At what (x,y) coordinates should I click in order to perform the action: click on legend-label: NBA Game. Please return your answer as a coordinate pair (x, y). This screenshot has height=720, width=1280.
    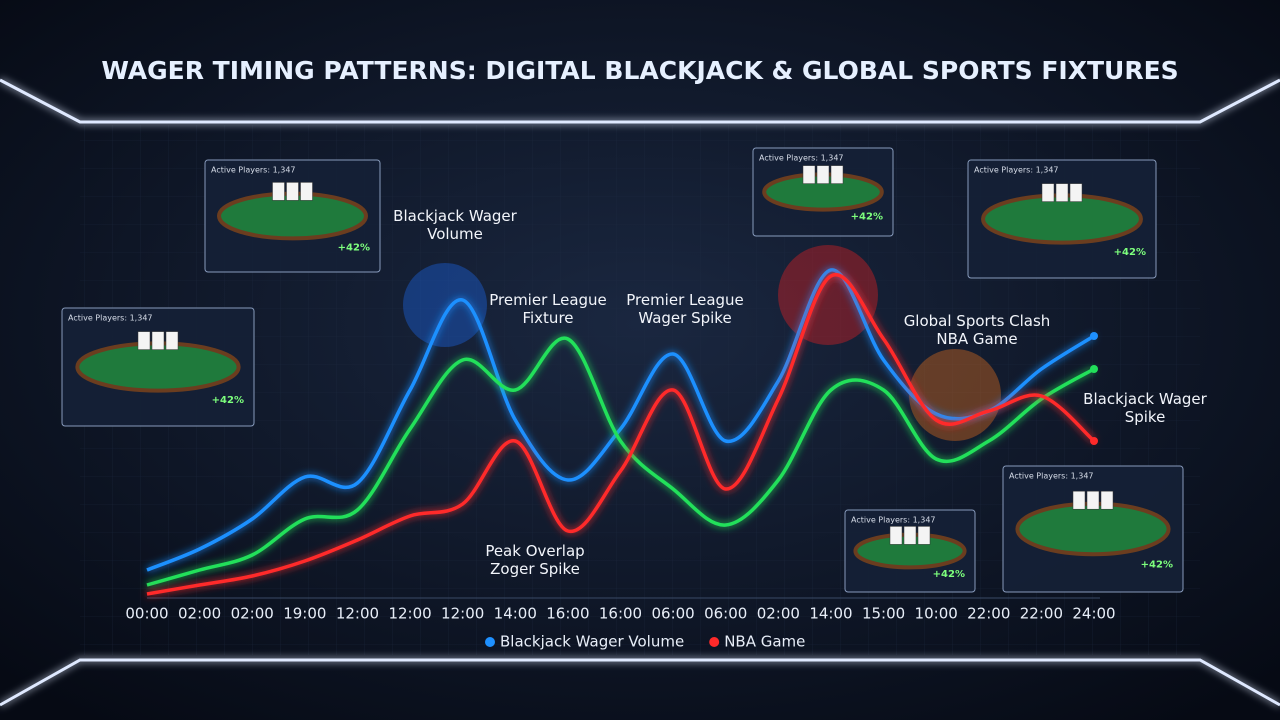
    Looking at the image, I should click on (764, 642).